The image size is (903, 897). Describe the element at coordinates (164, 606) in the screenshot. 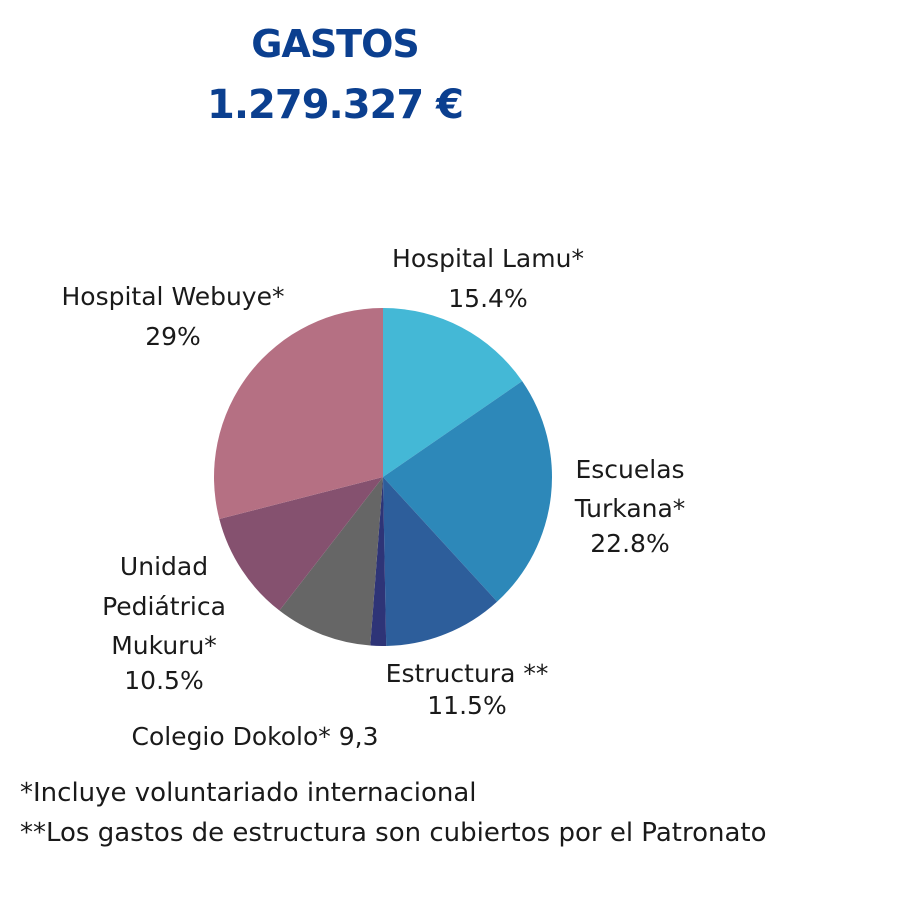

I see `label-mukuru-line2: Pediátrica` at that location.